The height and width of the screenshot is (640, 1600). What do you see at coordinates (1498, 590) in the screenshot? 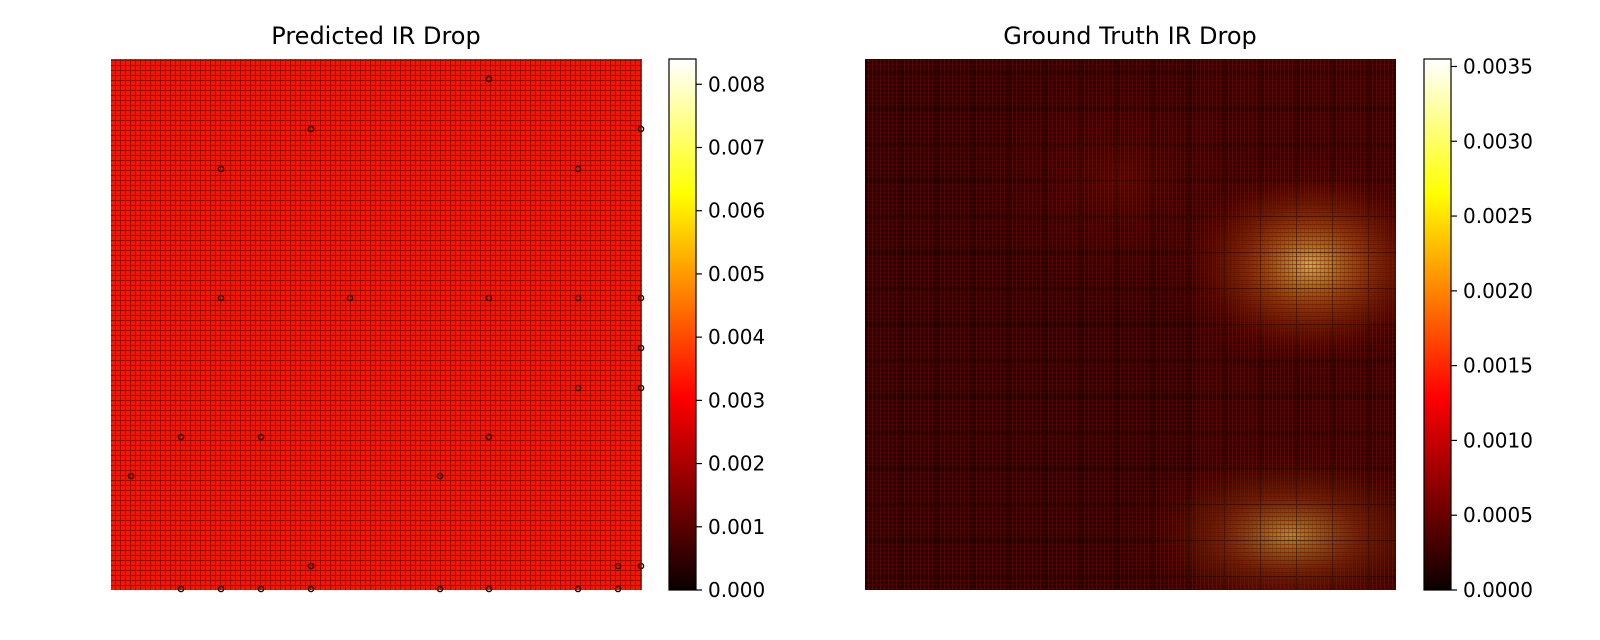
I see `groundtruth-colorbar-tick-label: 0.0000` at bounding box center [1498, 590].